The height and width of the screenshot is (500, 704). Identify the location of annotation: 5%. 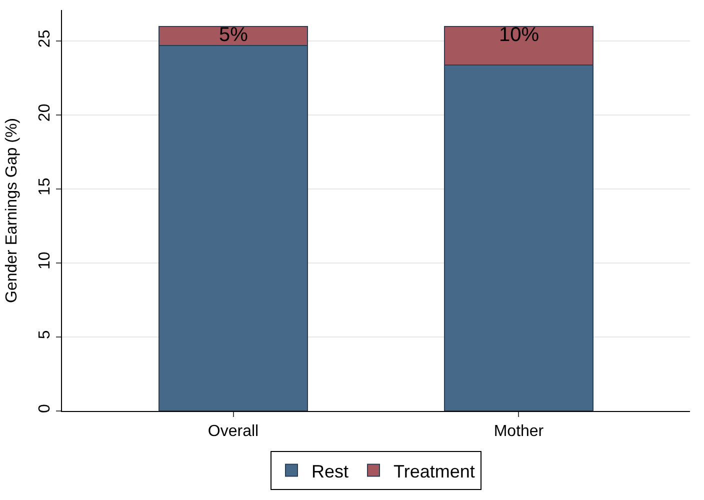
(233, 35).